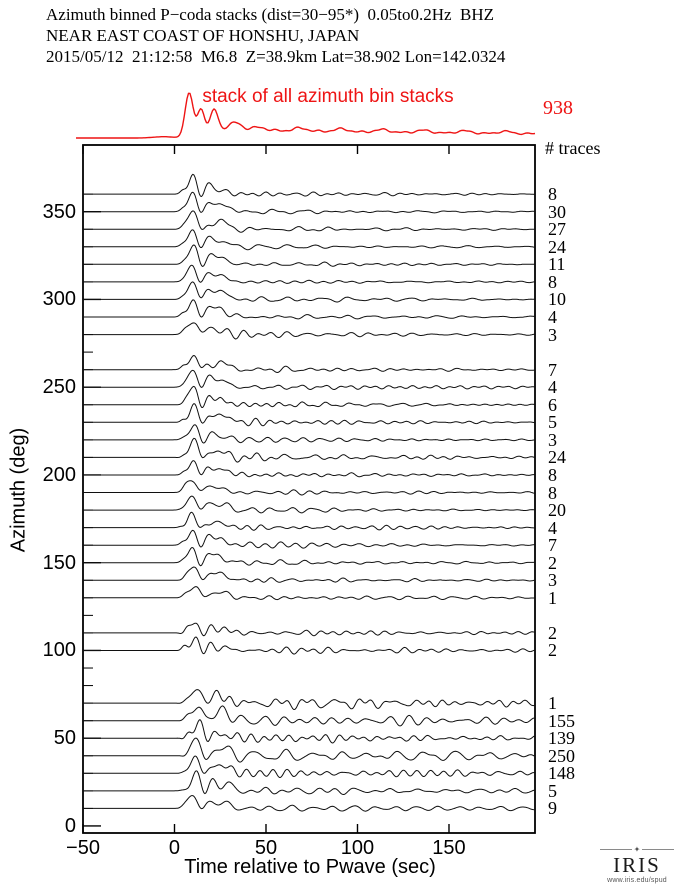 This screenshot has width=695, height=896. I want to click on trace-count: 11, so click(557, 264).